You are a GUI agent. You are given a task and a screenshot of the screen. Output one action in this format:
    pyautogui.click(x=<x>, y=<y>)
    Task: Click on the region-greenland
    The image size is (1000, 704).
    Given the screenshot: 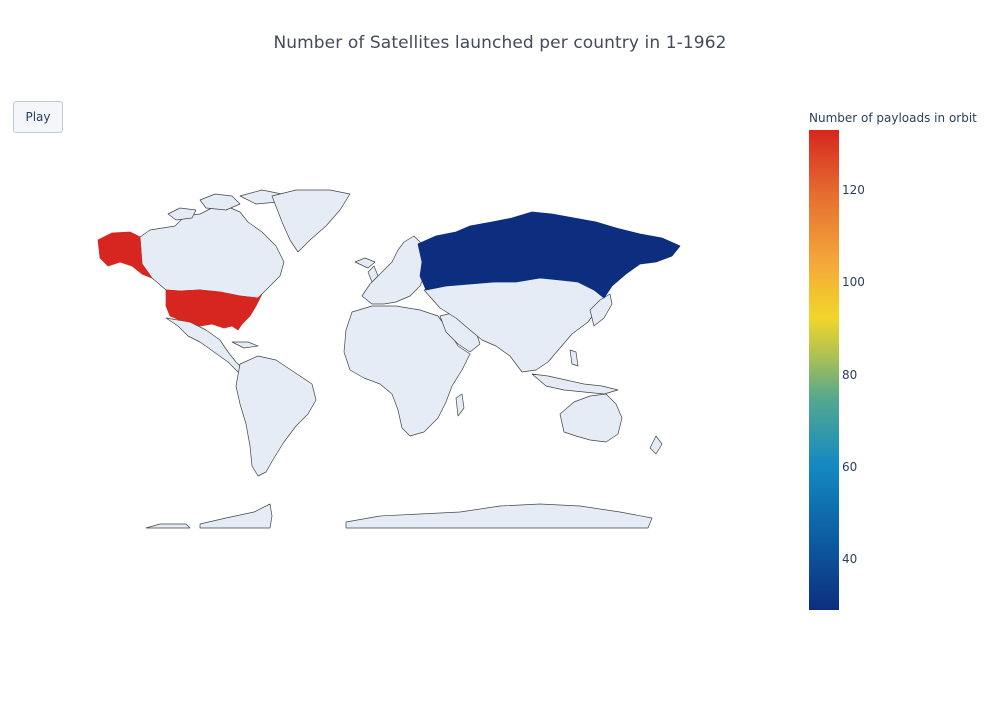 What is the action you would take?
    pyautogui.click(x=311, y=221)
    